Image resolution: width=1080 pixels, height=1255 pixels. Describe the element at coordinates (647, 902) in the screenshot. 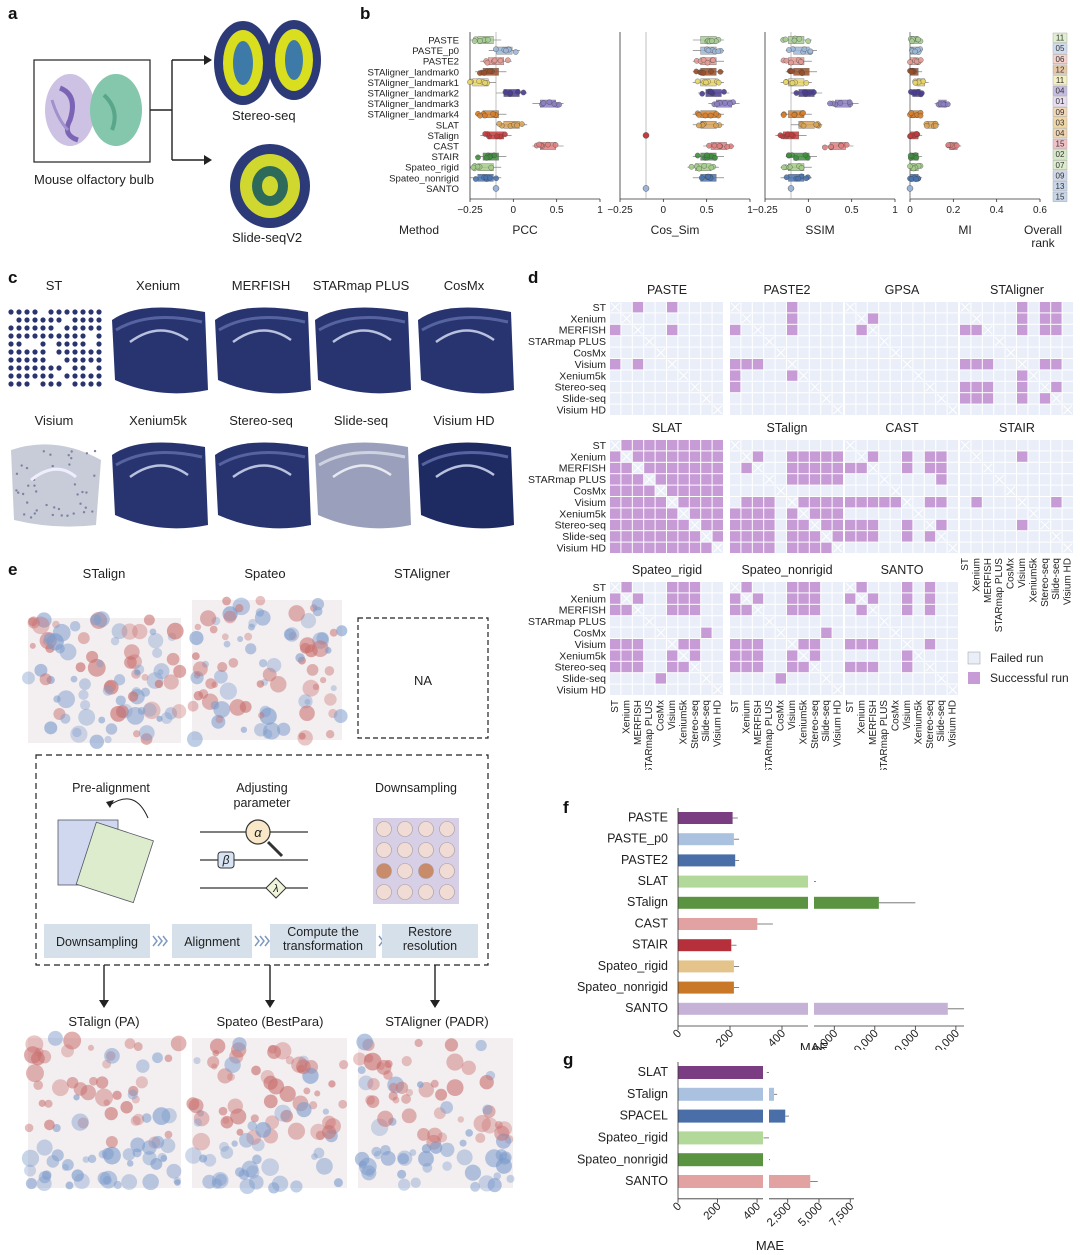

I see `bar-category-label: STalign` at that location.